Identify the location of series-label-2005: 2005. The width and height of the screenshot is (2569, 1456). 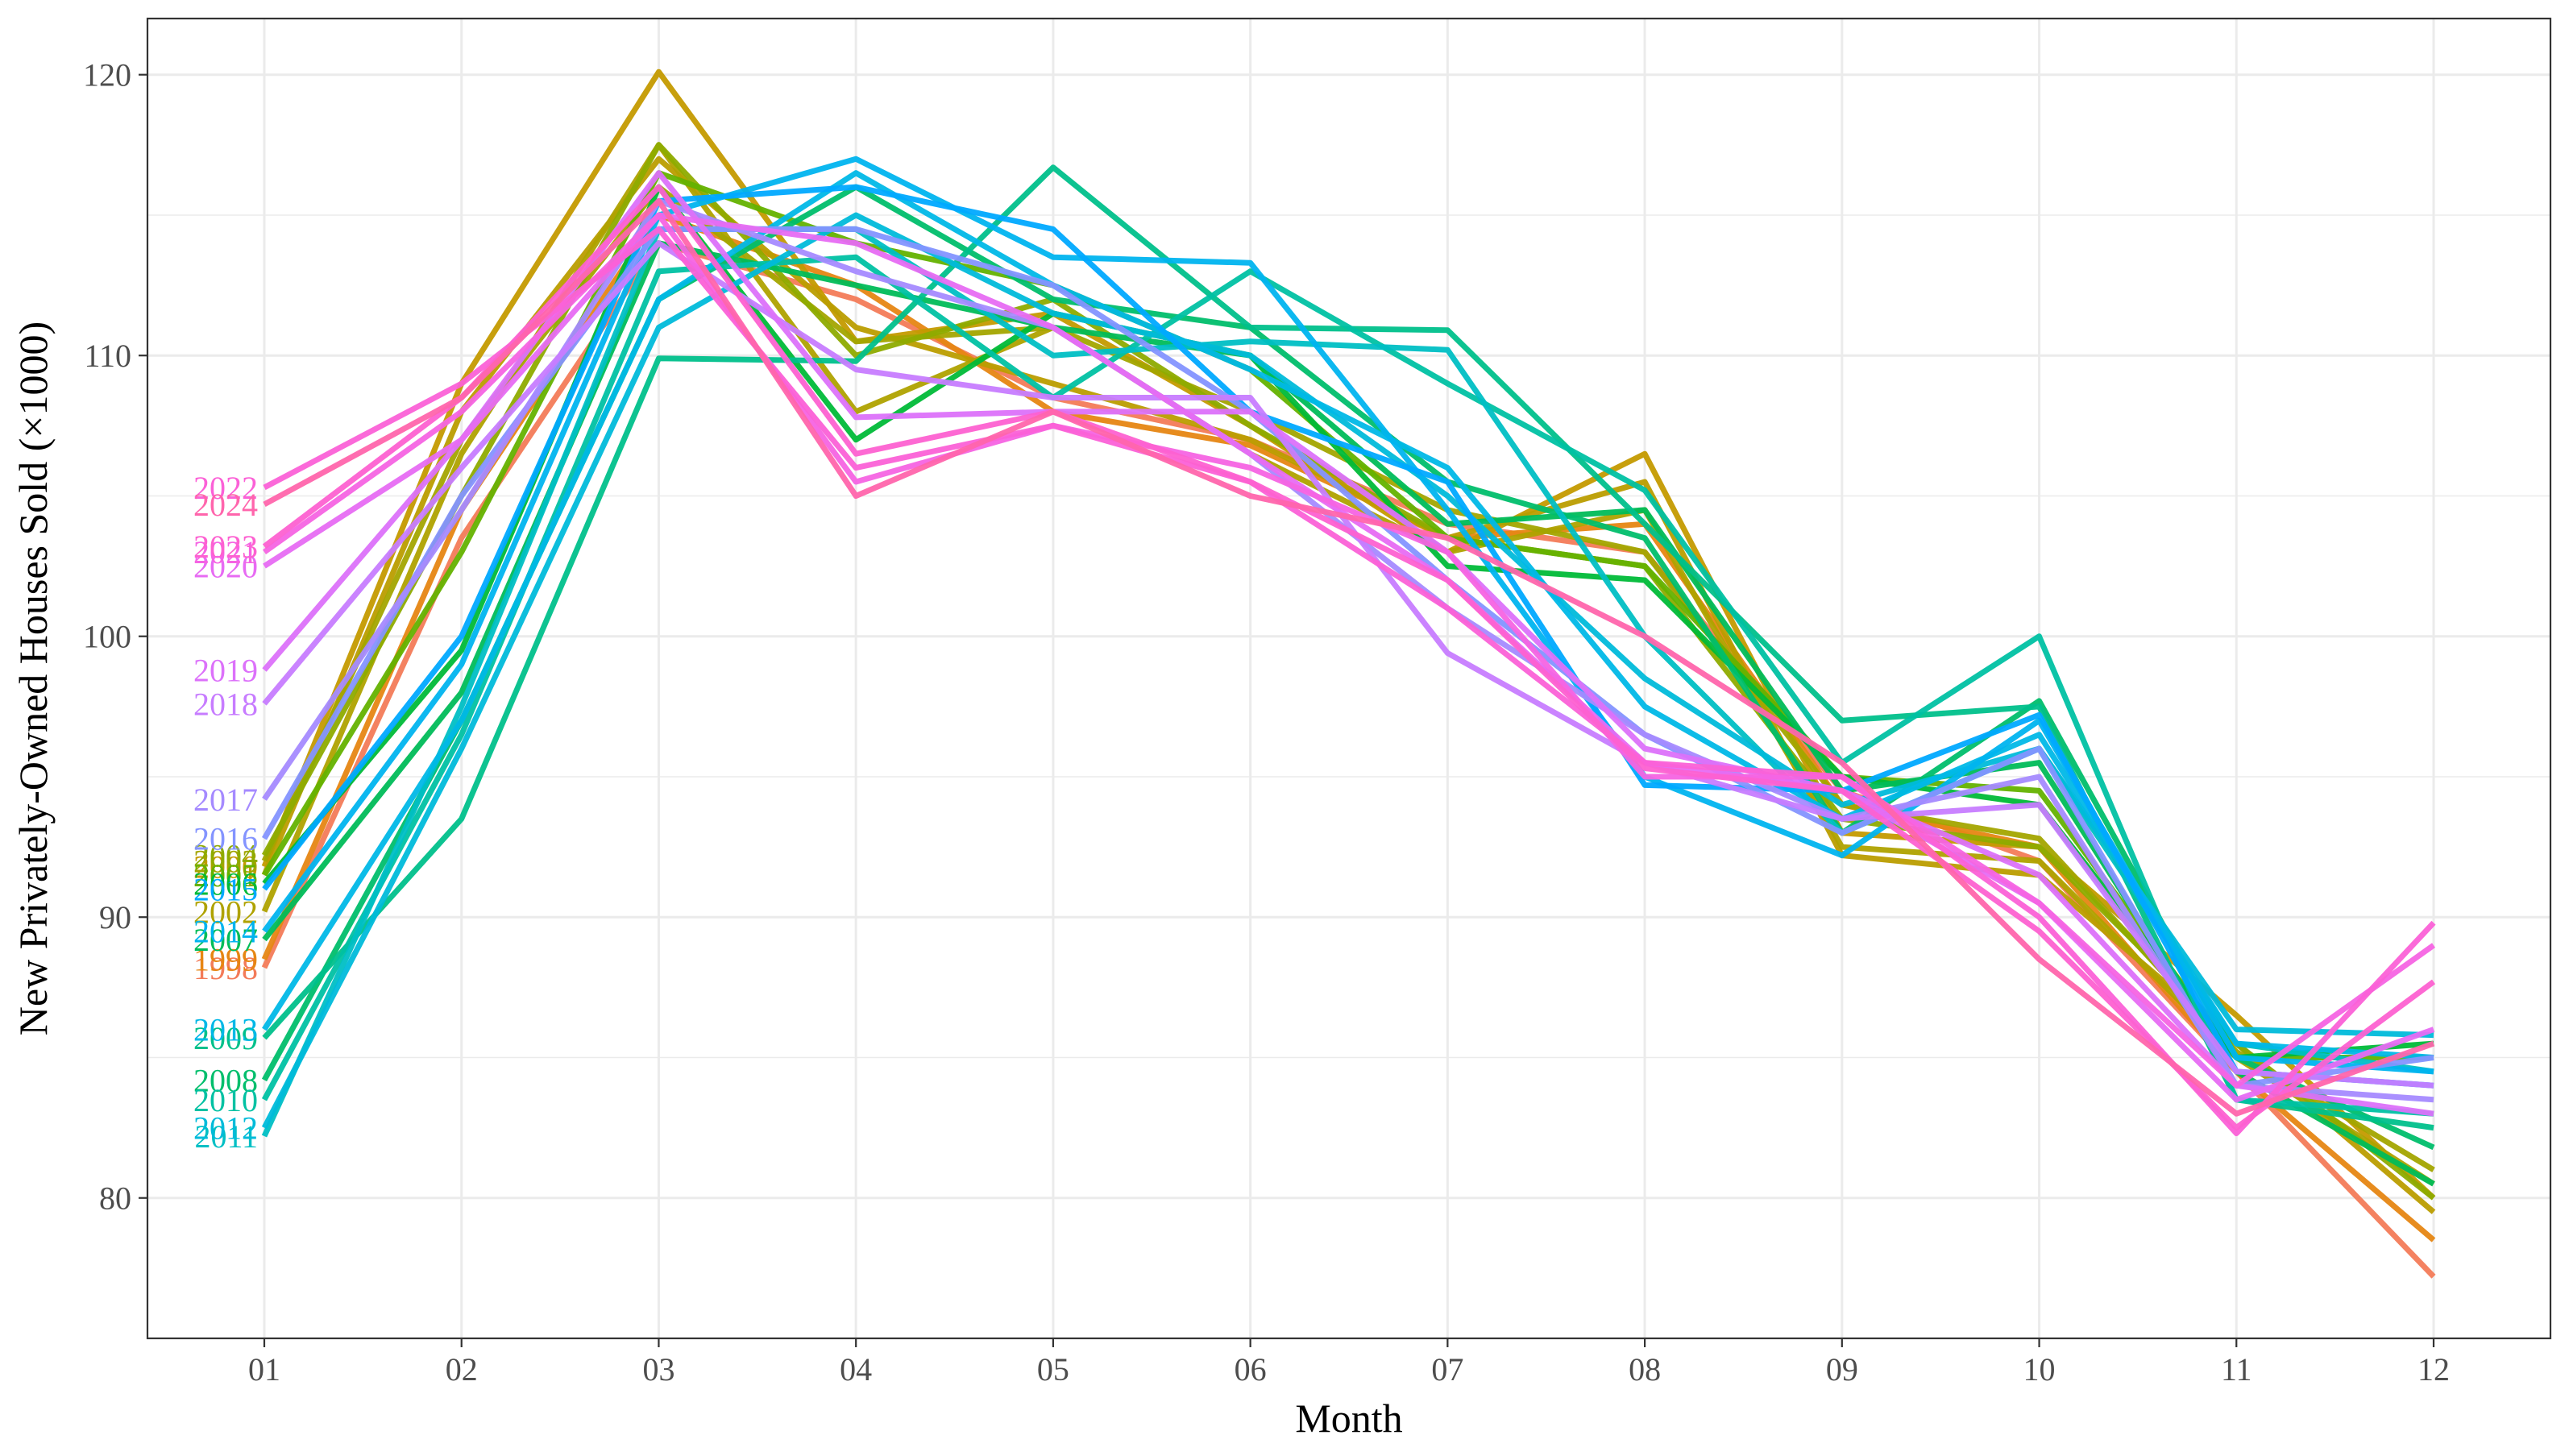
(225, 875).